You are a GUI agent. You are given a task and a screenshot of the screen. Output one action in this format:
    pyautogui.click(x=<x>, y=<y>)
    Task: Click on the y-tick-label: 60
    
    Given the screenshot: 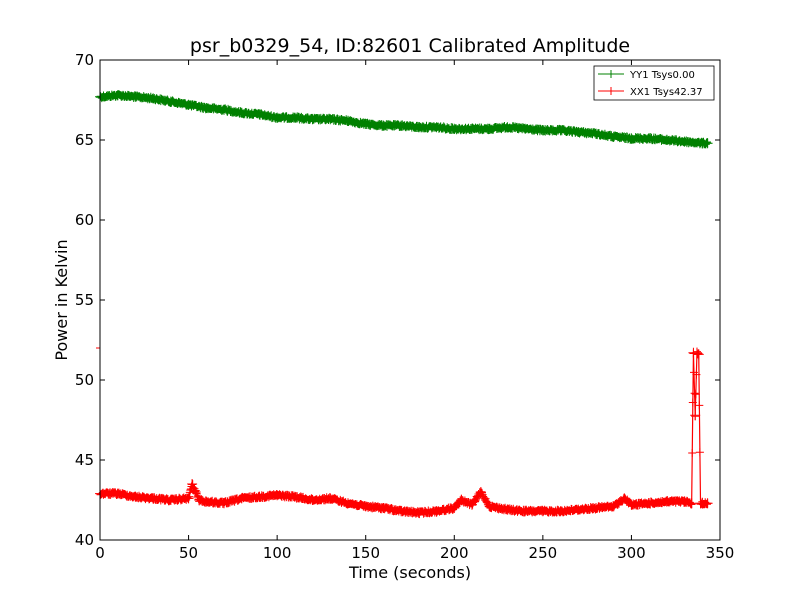 What is the action you would take?
    pyautogui.click(x=84, y=220)
    